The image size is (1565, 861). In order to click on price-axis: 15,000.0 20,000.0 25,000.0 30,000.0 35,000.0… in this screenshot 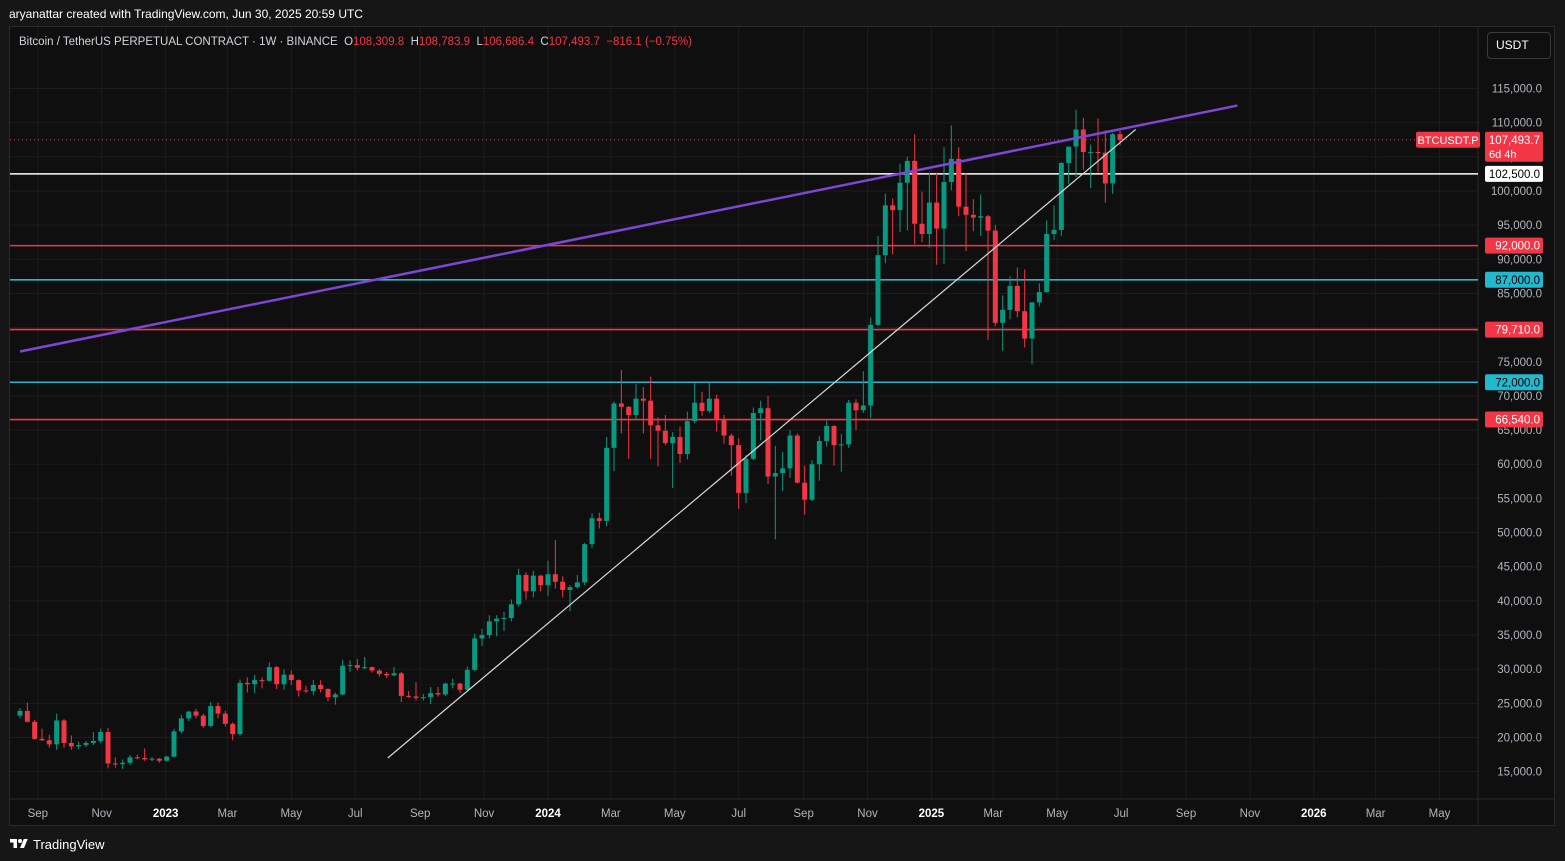, I will do `click(1516, 430)`.